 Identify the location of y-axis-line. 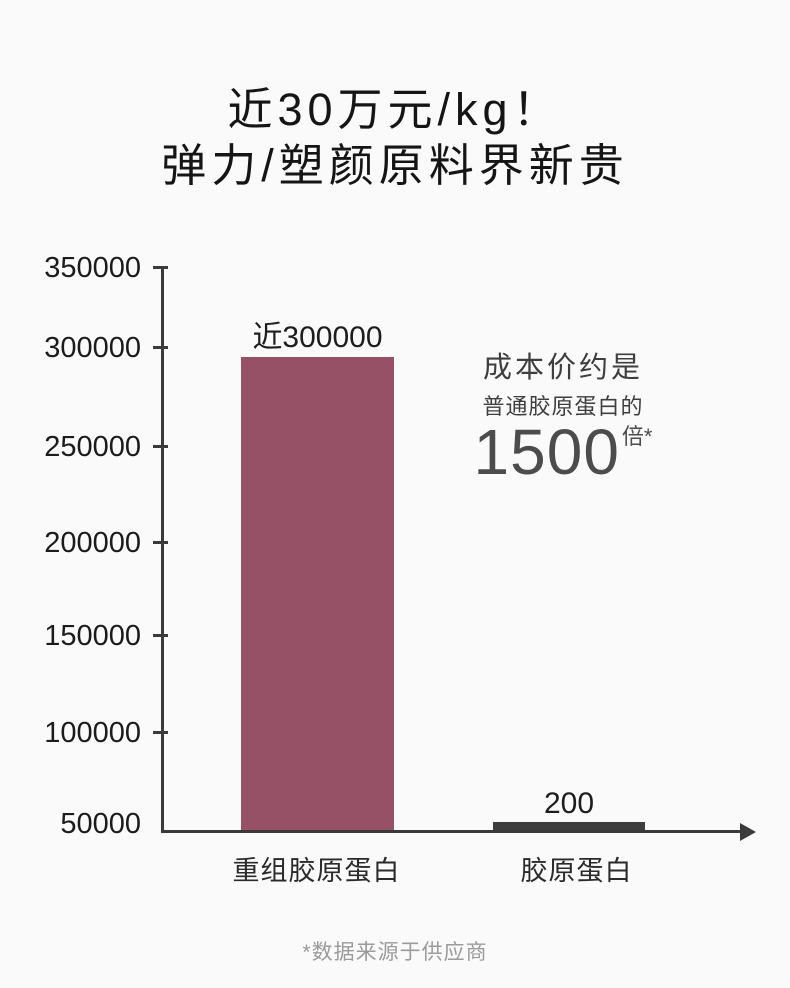
(162, 549).